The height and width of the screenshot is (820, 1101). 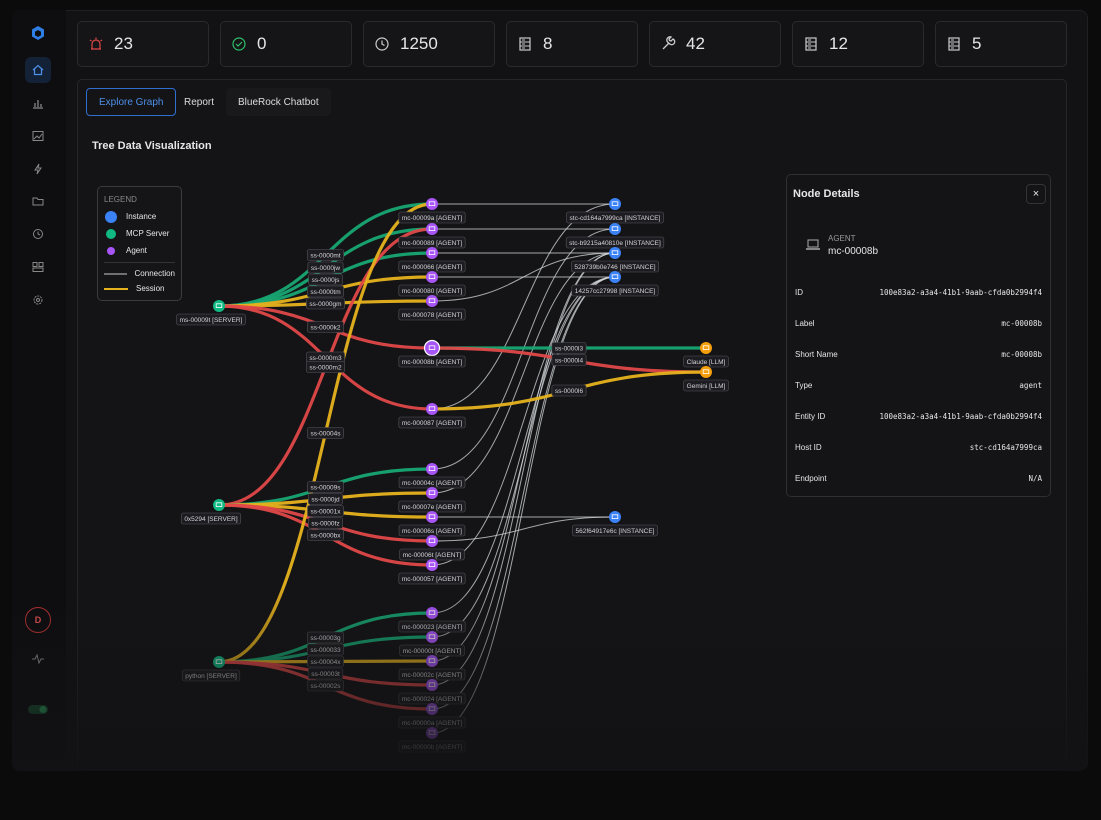 What do you see at coordinates (143, 44) in the screenshot?
I see `stat-card: 23` at bounding box center [143, 44].